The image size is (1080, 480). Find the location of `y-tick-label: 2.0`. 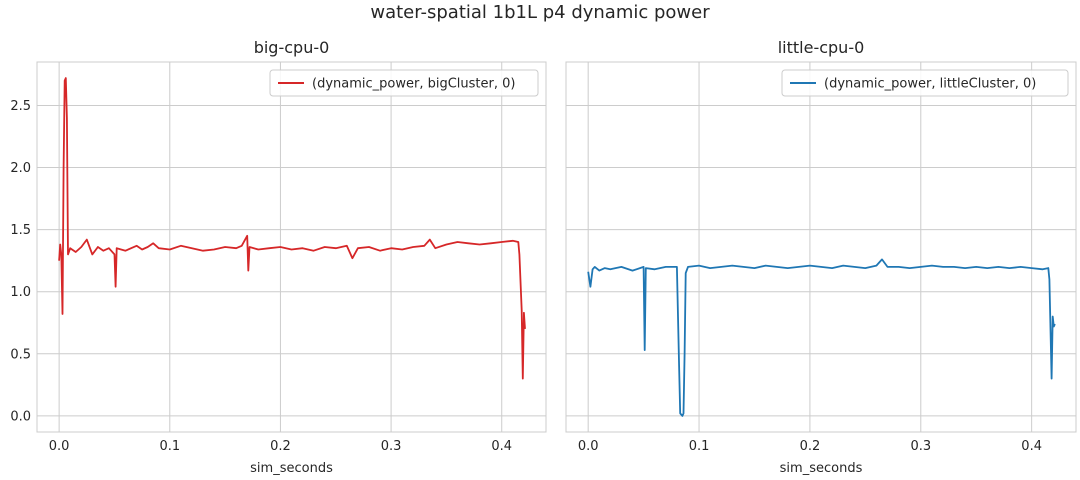

y-tick-label: 2.0 is located at coordinates (20, 168).